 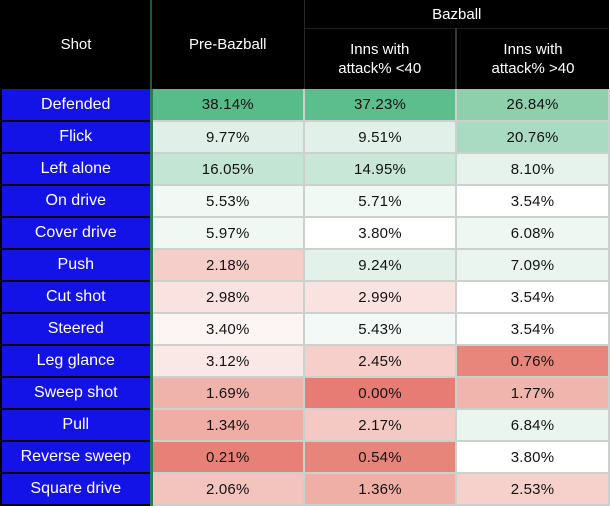 What do you see at coordinates (380, 68) in the screenshot?
I see `column-header-attack-lt40-line2: attack% <40` at bounding box center [380, 68].